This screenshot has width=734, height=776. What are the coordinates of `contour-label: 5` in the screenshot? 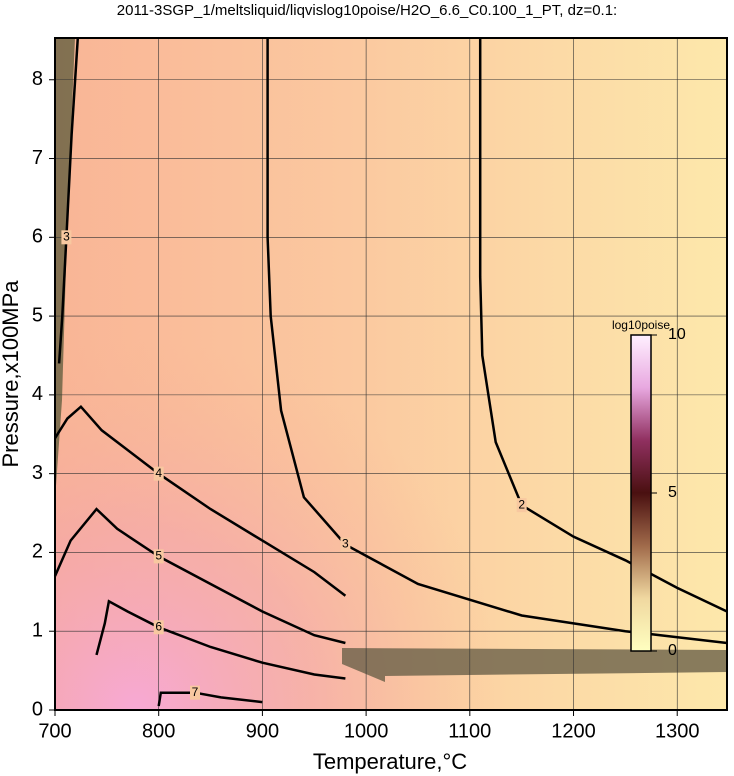 It's located at (158, 556).